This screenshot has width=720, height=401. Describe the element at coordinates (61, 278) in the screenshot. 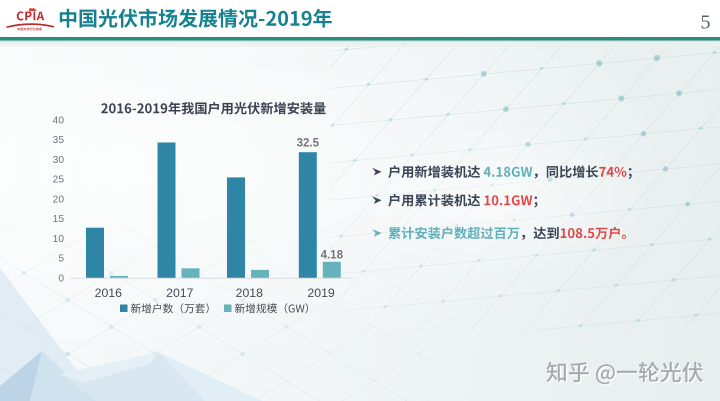

I see `svg-text: 0` at that location.